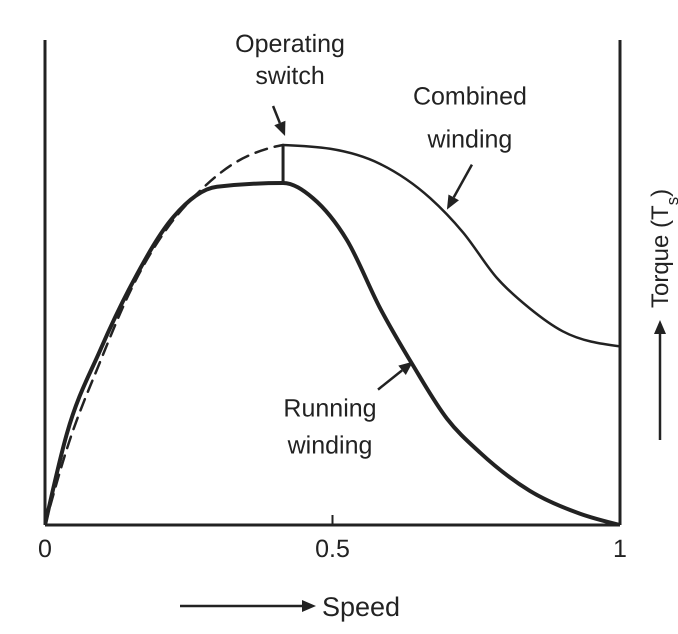 The width and height of the screenshot is (678, 634). Describe the element at coordinates (361, 607) in the screenshot. I see `x-axis-title: Speed` at that location.